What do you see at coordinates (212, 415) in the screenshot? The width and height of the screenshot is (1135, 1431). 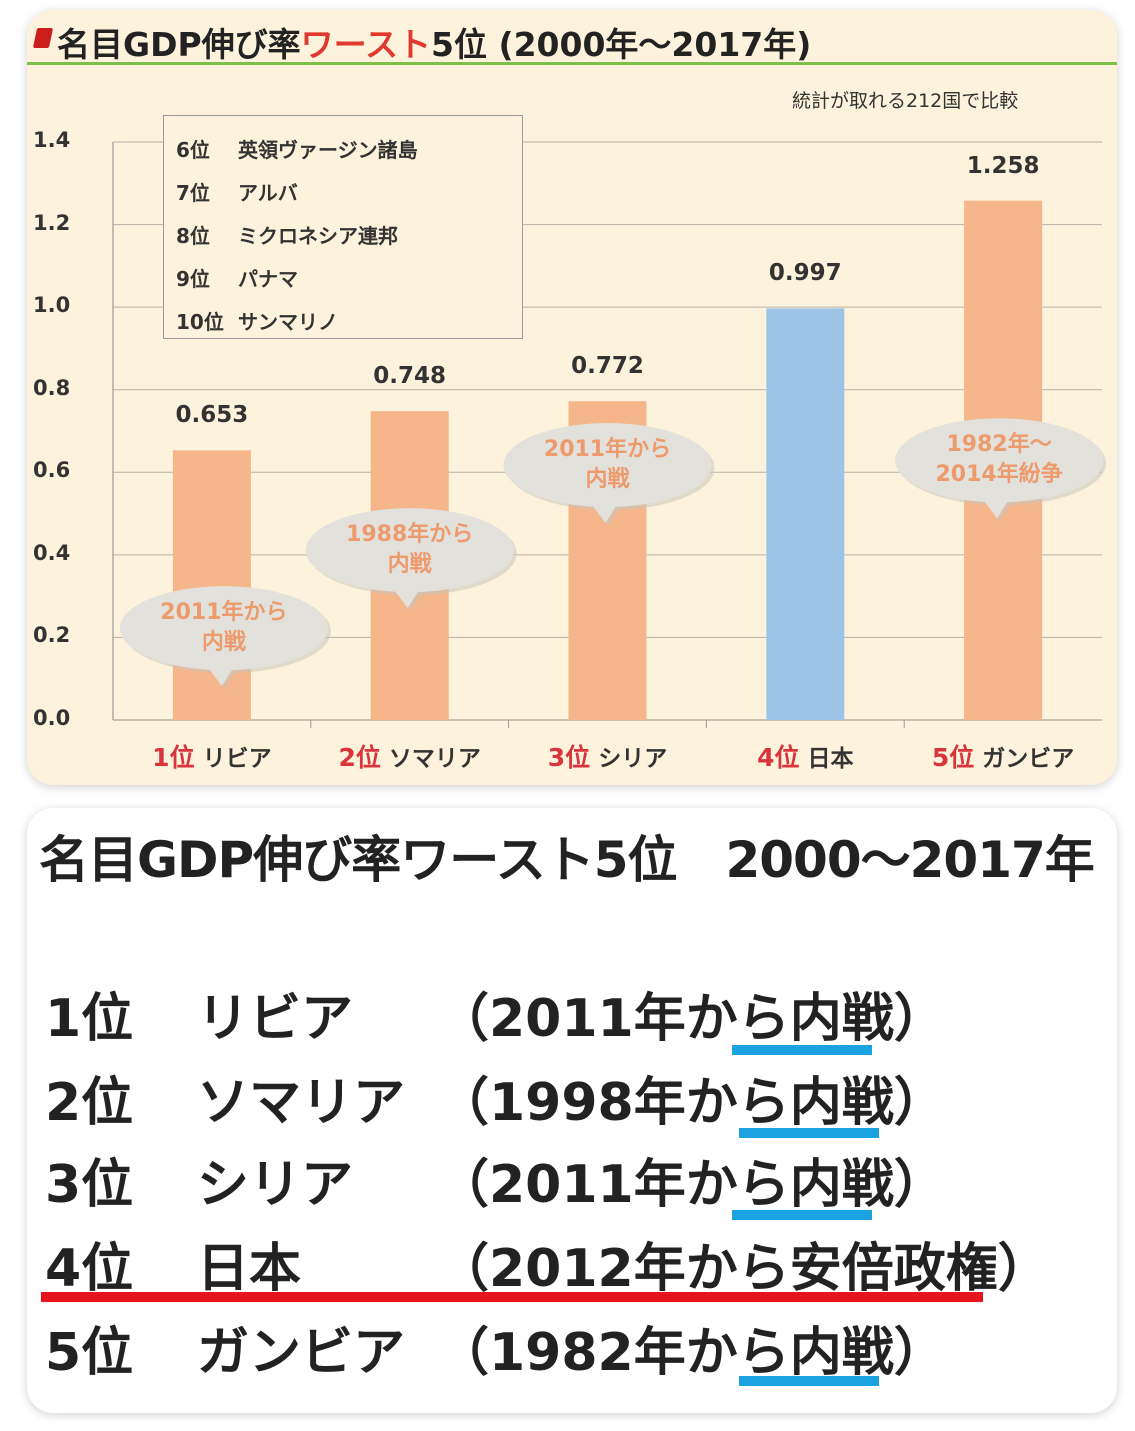 I see `data-label: 0.653` at bounding box center [212, 415].